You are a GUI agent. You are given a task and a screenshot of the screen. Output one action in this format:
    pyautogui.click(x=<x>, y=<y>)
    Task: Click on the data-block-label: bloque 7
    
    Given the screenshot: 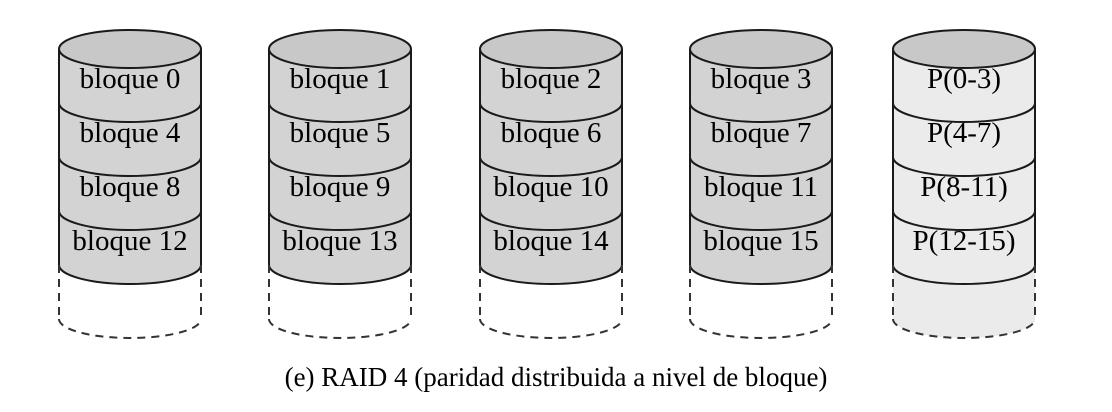 What is the action you would take?
    pyautogui.click(x=761, y=133)
    